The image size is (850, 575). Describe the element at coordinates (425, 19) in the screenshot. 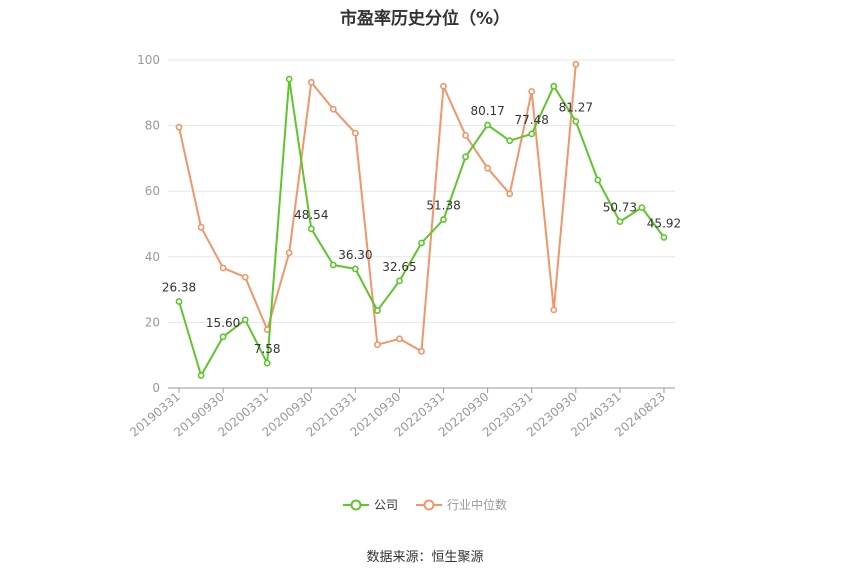

I see `chart-title: 市盈率历史分位（%）` at that location.